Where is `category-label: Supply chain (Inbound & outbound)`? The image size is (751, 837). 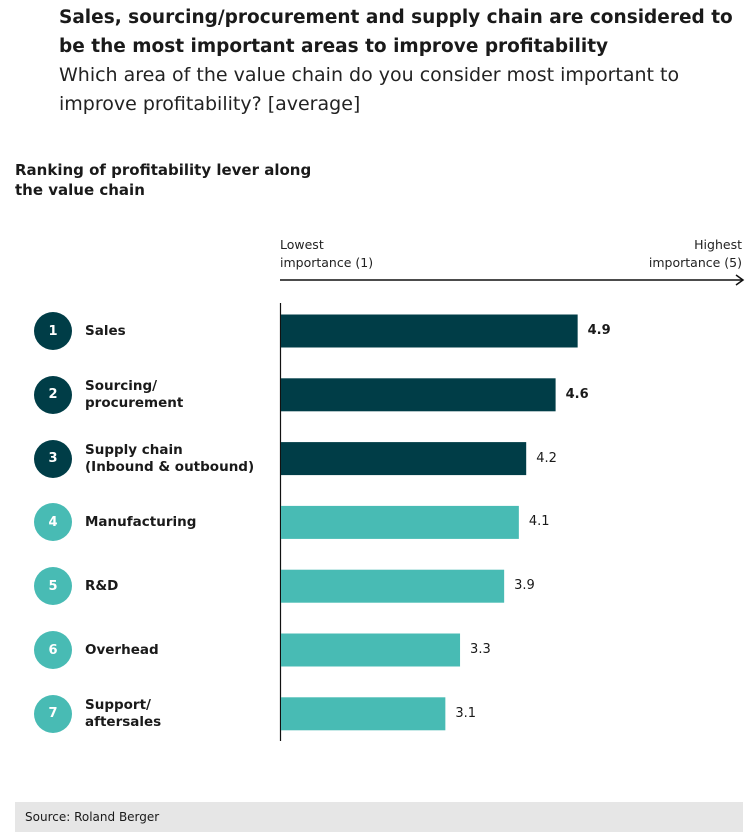
category-label: Supply chain (Inbound & outbound) is located at coordinates (170, 458).